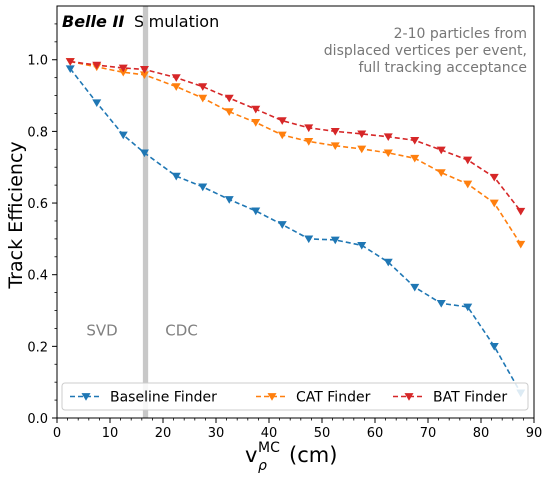 The width and height of the screenshot is (548, 478). What do you see at coordinates (443, 68) in the screenshot?
I see `annotation-line-3: full tracking acceptance` at bounding box center [443, 68].